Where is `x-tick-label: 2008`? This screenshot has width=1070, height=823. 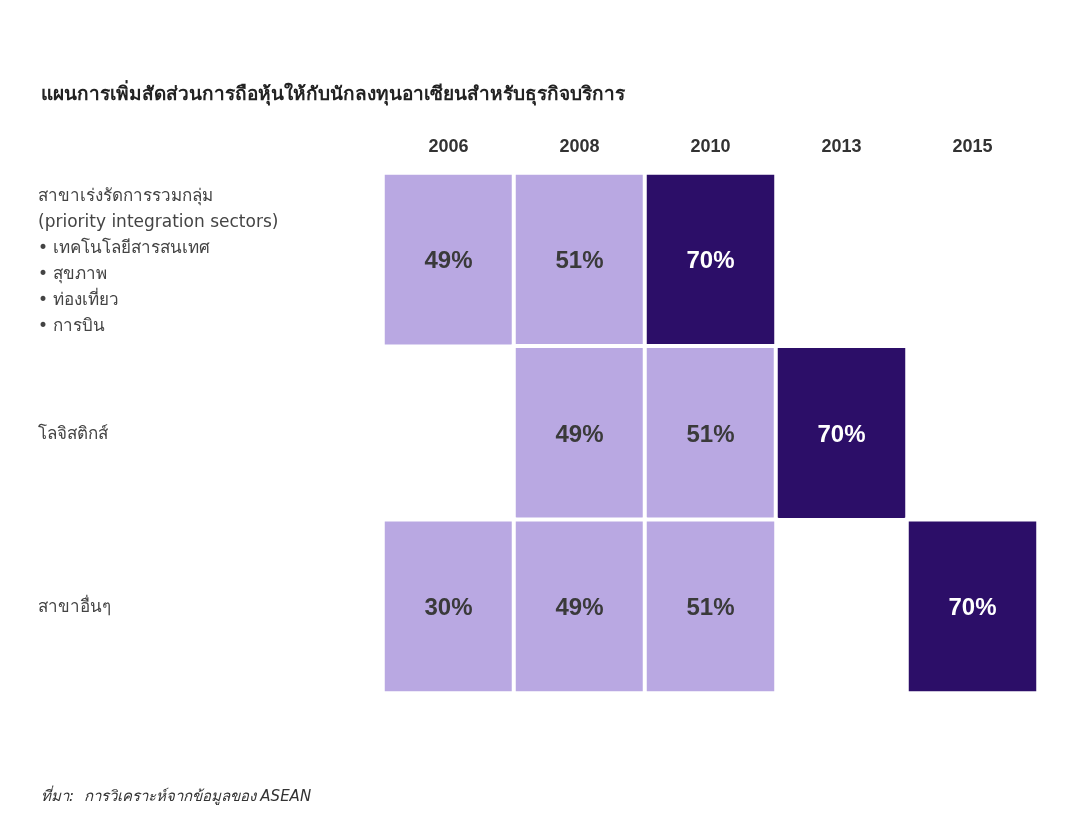
x-tick-label: 2008 is located at coordinates (579, 146).